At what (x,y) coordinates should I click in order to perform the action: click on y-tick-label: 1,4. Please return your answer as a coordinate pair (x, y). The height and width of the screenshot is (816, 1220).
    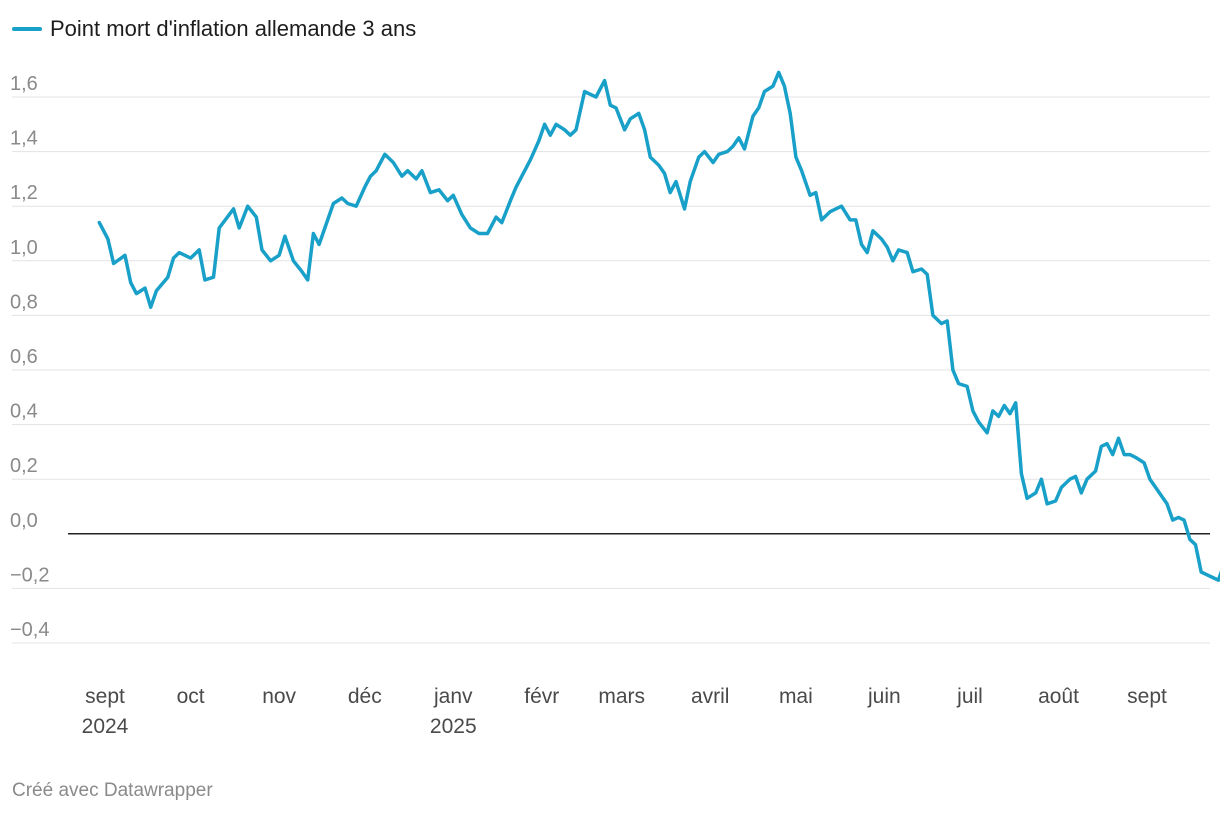
    Looking at the image, I should click on (24, 139).